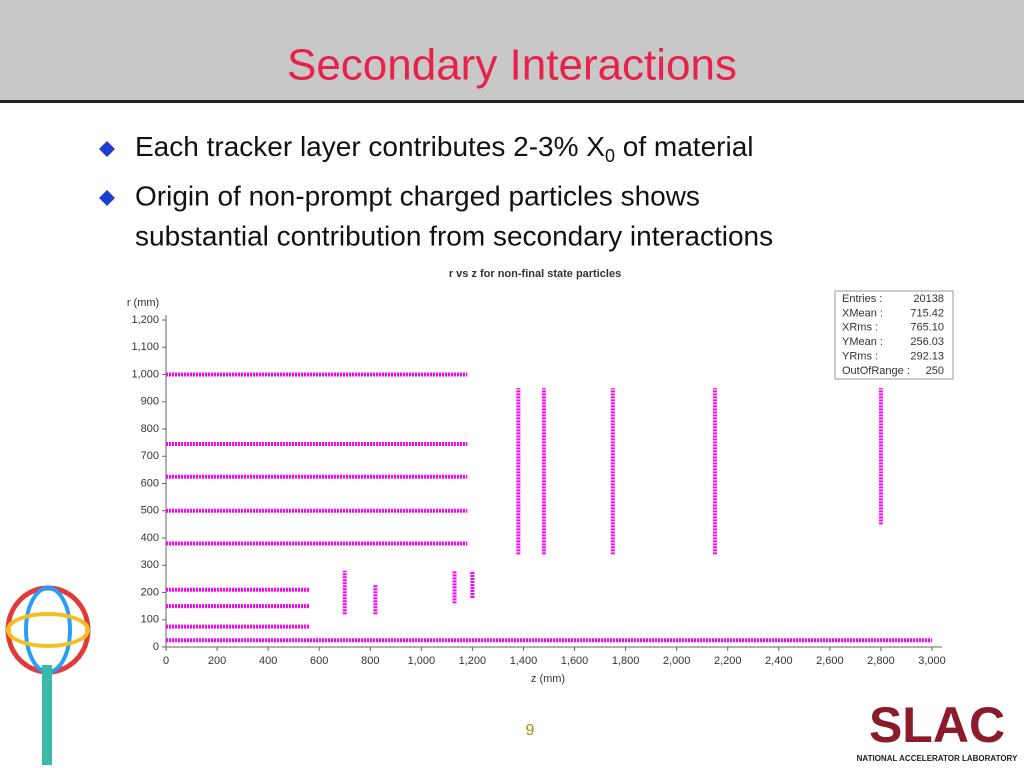 The height and width of the screenshot is (768, 1024). I want to click on x-tick-label: 0, so click(166, 661).